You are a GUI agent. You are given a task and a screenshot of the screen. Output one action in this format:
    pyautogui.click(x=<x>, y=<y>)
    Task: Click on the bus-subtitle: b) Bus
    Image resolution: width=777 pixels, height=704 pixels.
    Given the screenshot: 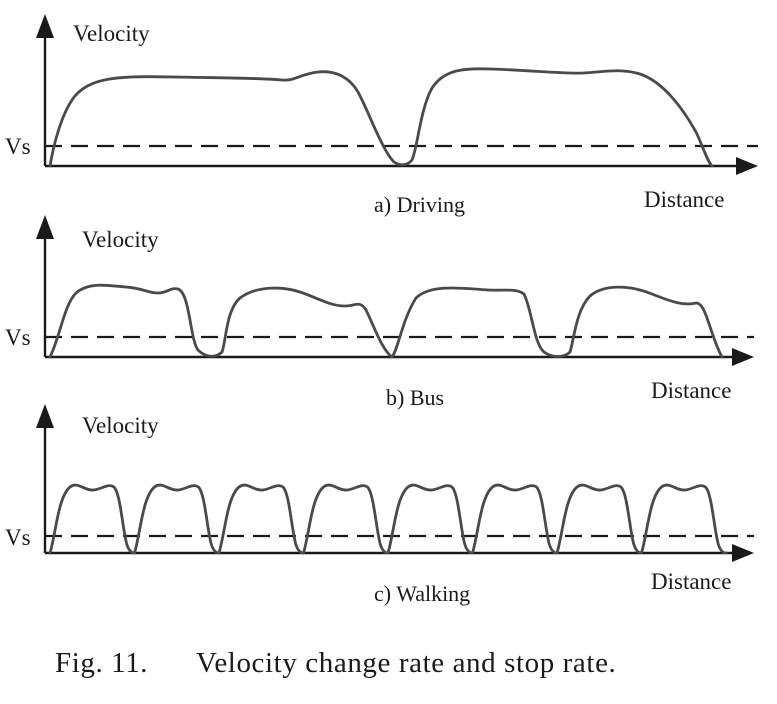 What is the action you would take?
    pyautogui.click(x=415, y=397)
    